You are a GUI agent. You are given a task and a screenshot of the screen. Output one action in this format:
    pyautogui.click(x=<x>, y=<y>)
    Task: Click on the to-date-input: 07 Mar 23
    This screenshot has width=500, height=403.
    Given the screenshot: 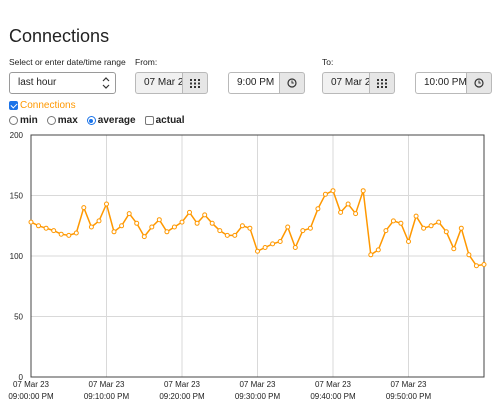 What is the action you would take?
    pyautogui.click(x=345, y=83)
    